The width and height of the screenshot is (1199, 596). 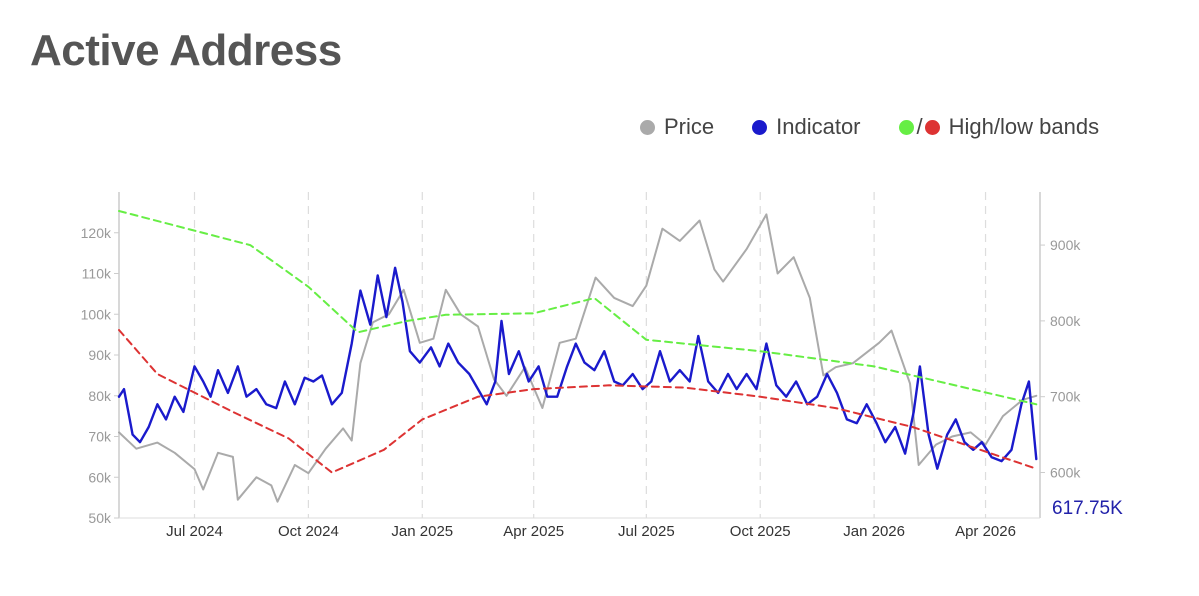 What do you see at coordinates (194, 531) in the screenshot?
I see `x-tick-label: Jul 2024` at bounding box center [194, 531].